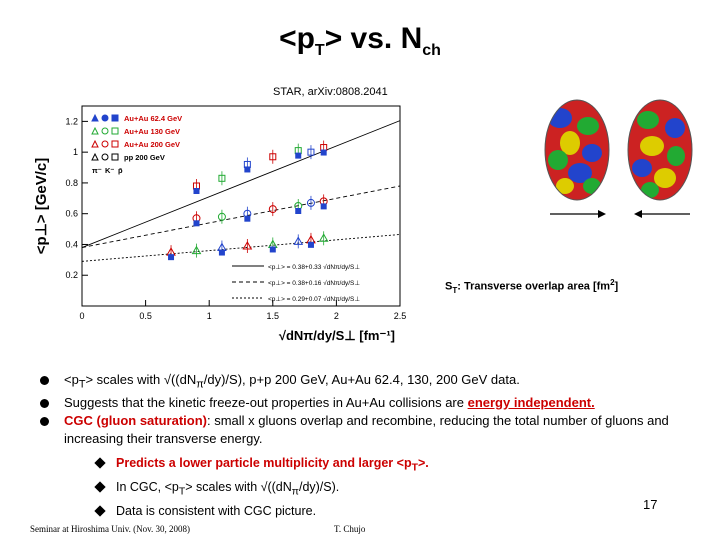 The image size is (720, 540). I want to click on fit-legend-label: <p⊥> = 0.38+0.16 √dNπ/dy/S⊥, so click(314, 283).